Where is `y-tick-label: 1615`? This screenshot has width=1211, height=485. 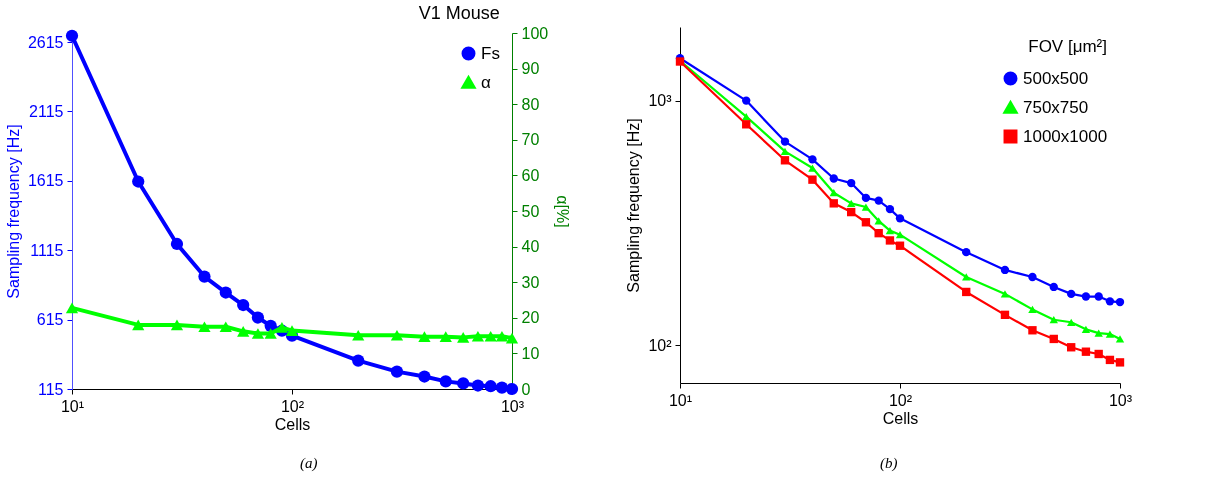 y-tick-label: 1615 is located at coordinates (45, 181).